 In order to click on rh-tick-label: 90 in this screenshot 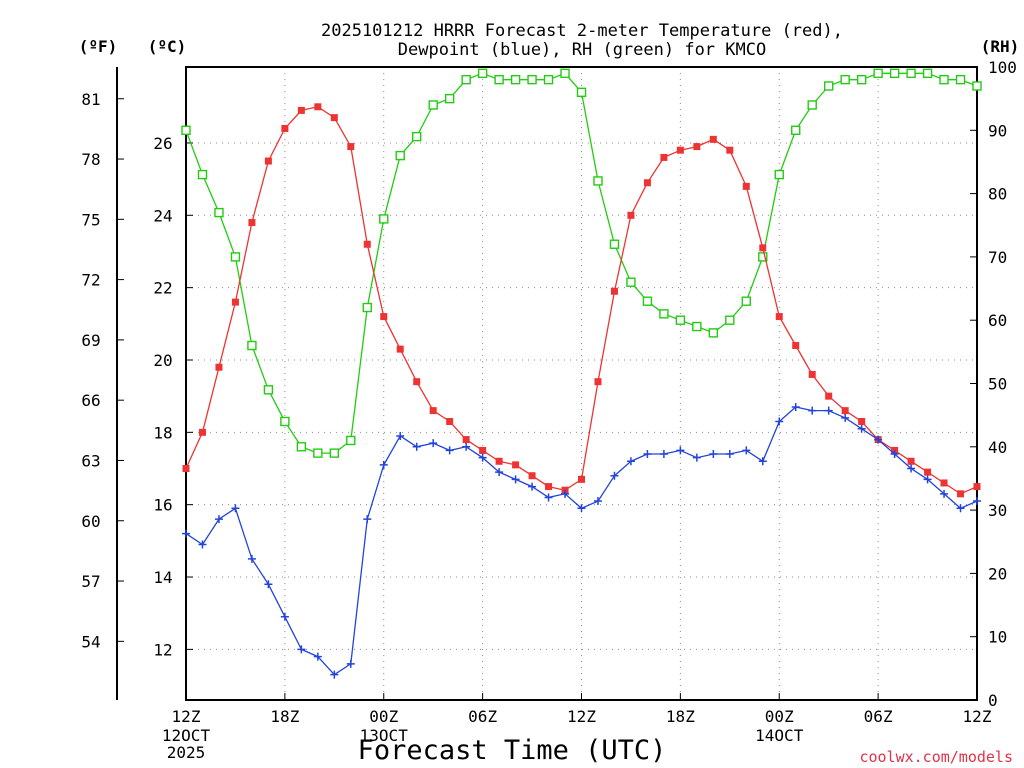, I will do `click(997, 130)`.